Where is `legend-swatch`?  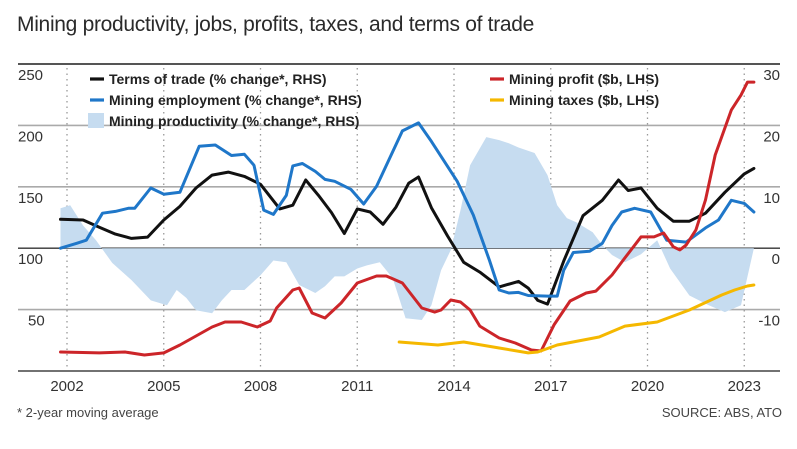 legend-swatch is located at coordinates (96, 120).